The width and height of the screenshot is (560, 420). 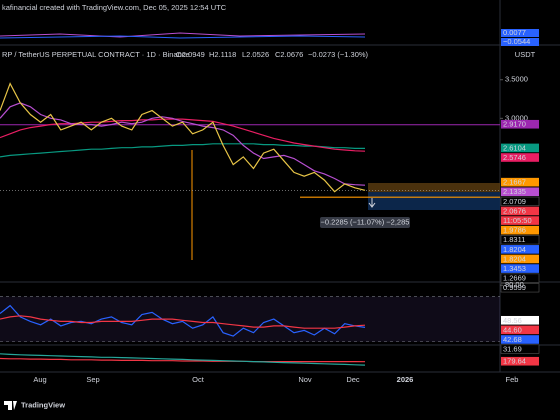 I want to click on x-tick-label: Sep, so click(x=92, y=379).